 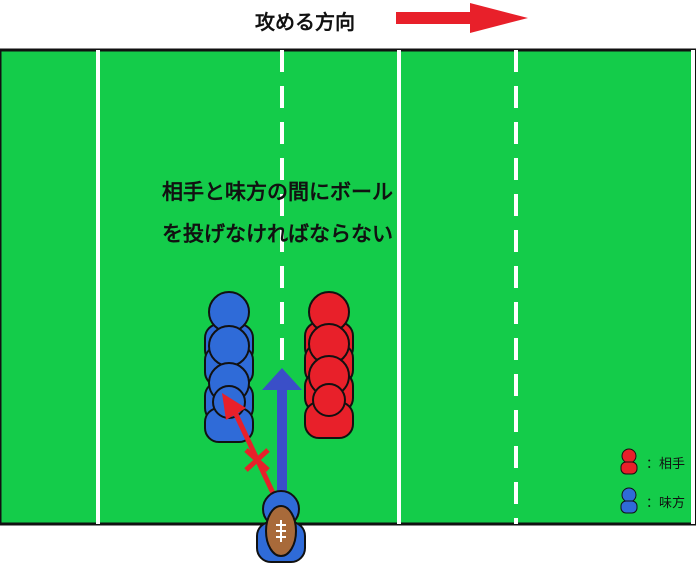 I want to click on right-arrow-icon, so click(x=462, y=18).